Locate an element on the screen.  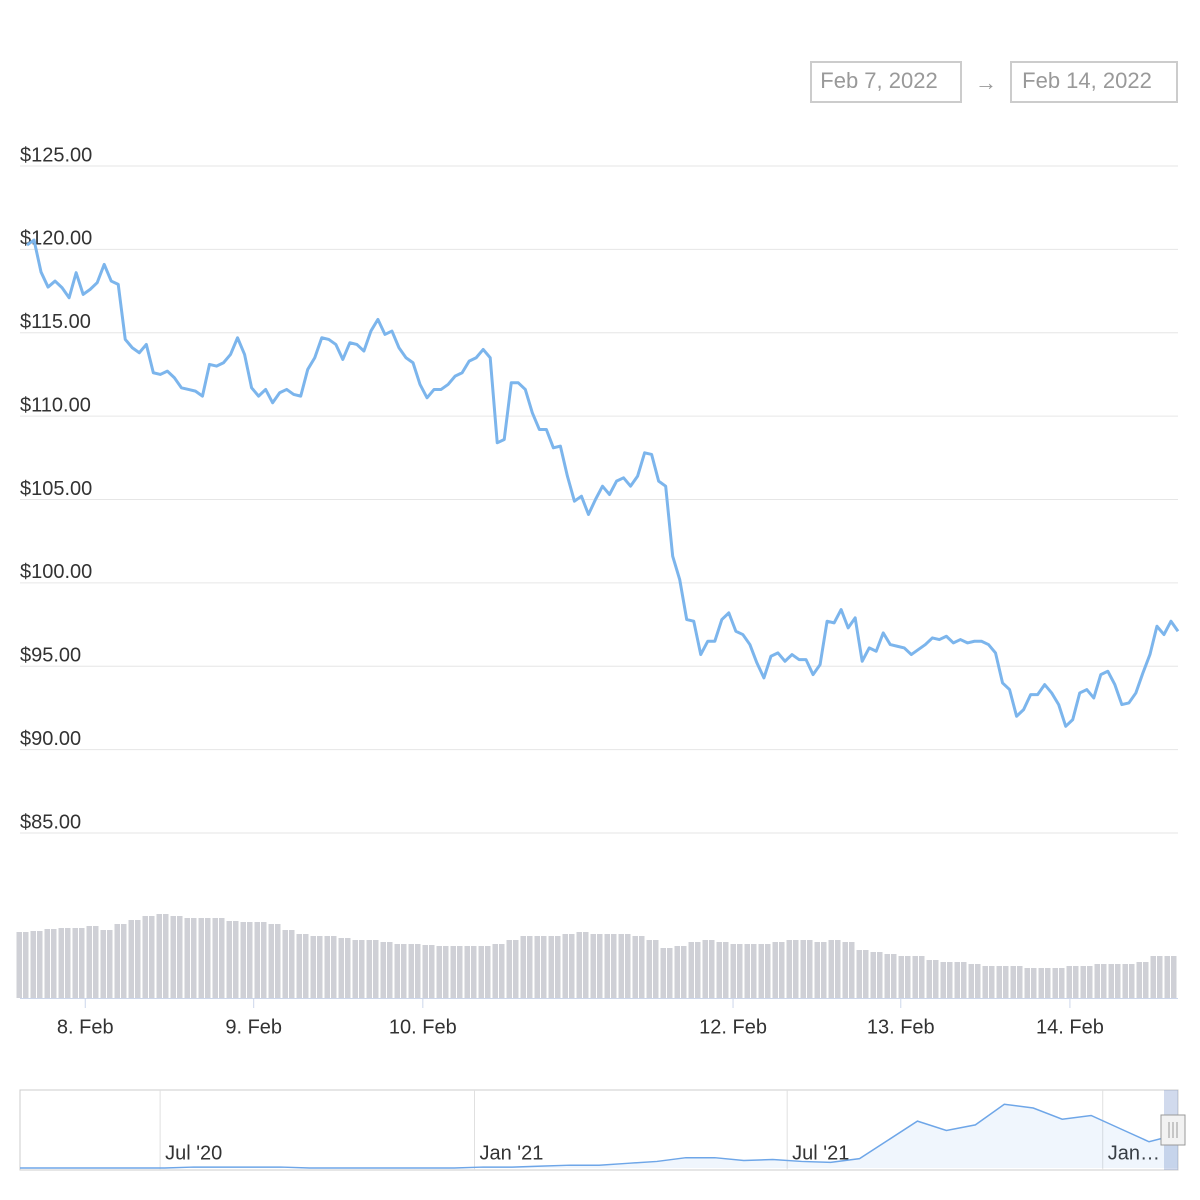
y-tick-label: $100.00 is located at coordinates (56, 572).